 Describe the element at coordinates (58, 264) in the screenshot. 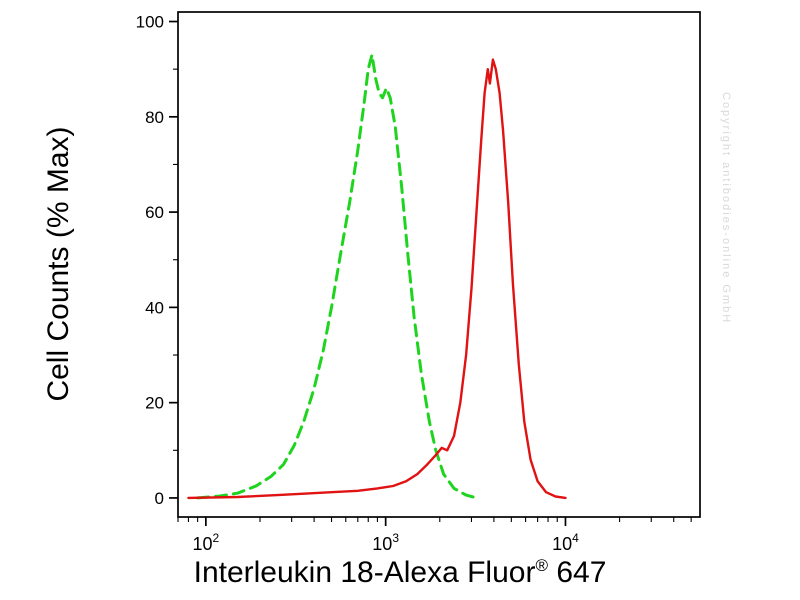

I see `y-axis-title: Cell Counts (% Max)` at that location.